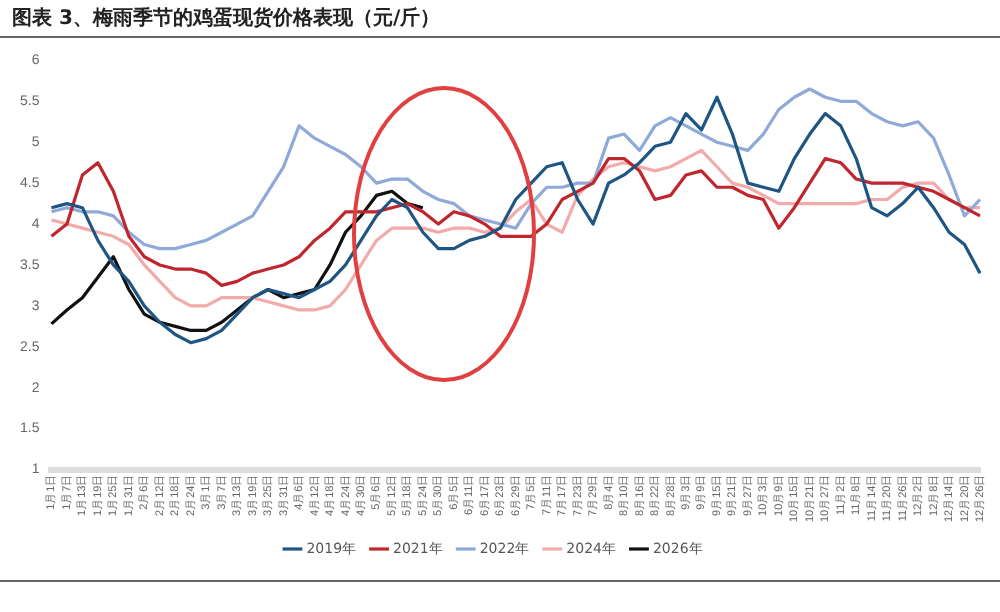 This screenshot has height=612, width=1000. Describe the element at coordinates (226, 18) in the screenshot. I see `chart-title: 图表 3、梅雨季节的鸡蛋现货价格表现（元/斤）` at that location.